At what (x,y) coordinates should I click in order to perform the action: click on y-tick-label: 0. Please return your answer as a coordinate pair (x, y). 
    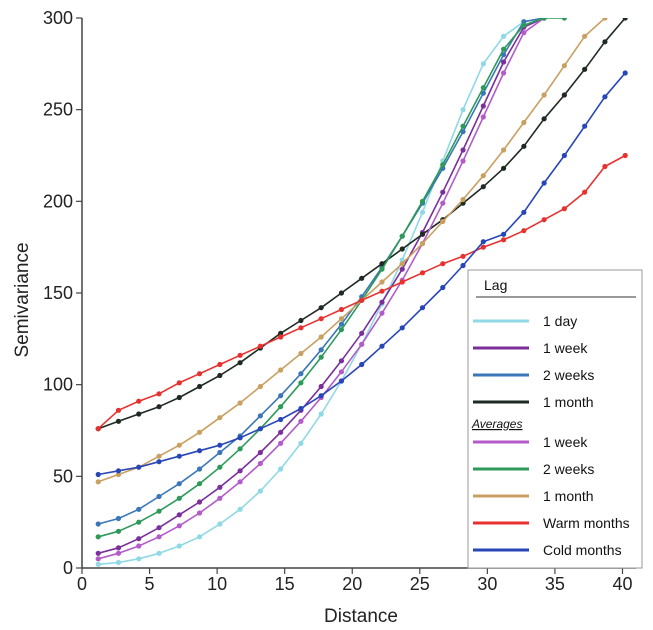
    Looking at the image, I should click on (68, 568).